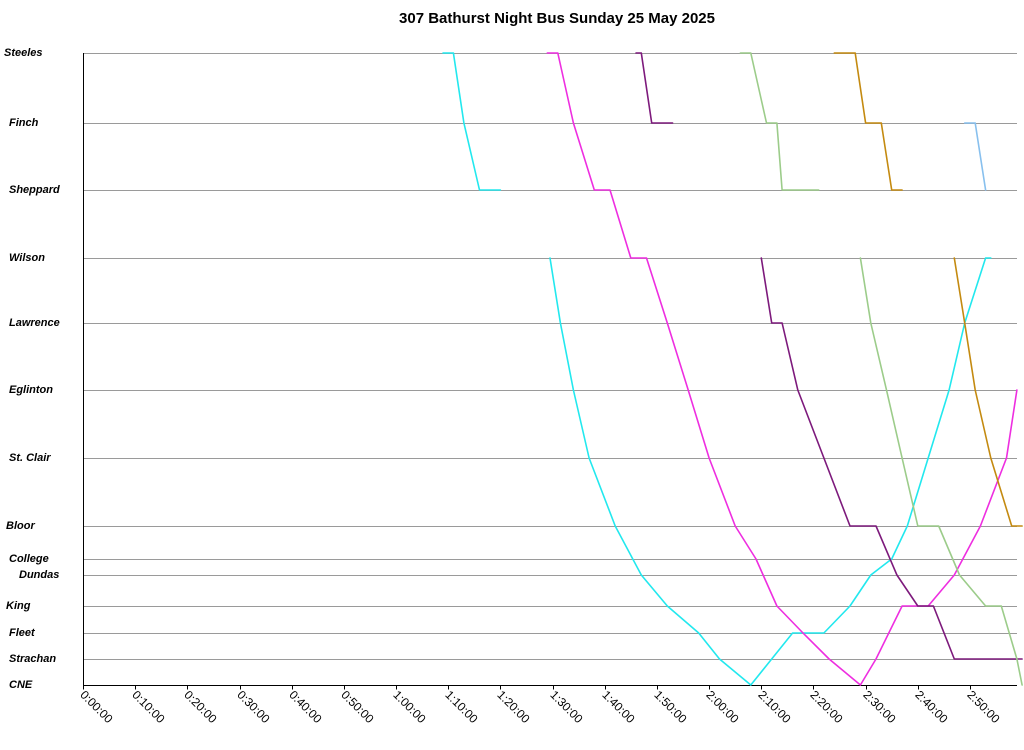  I want to click on stop-label-eglinton: Eglinton, so click(31, 390).